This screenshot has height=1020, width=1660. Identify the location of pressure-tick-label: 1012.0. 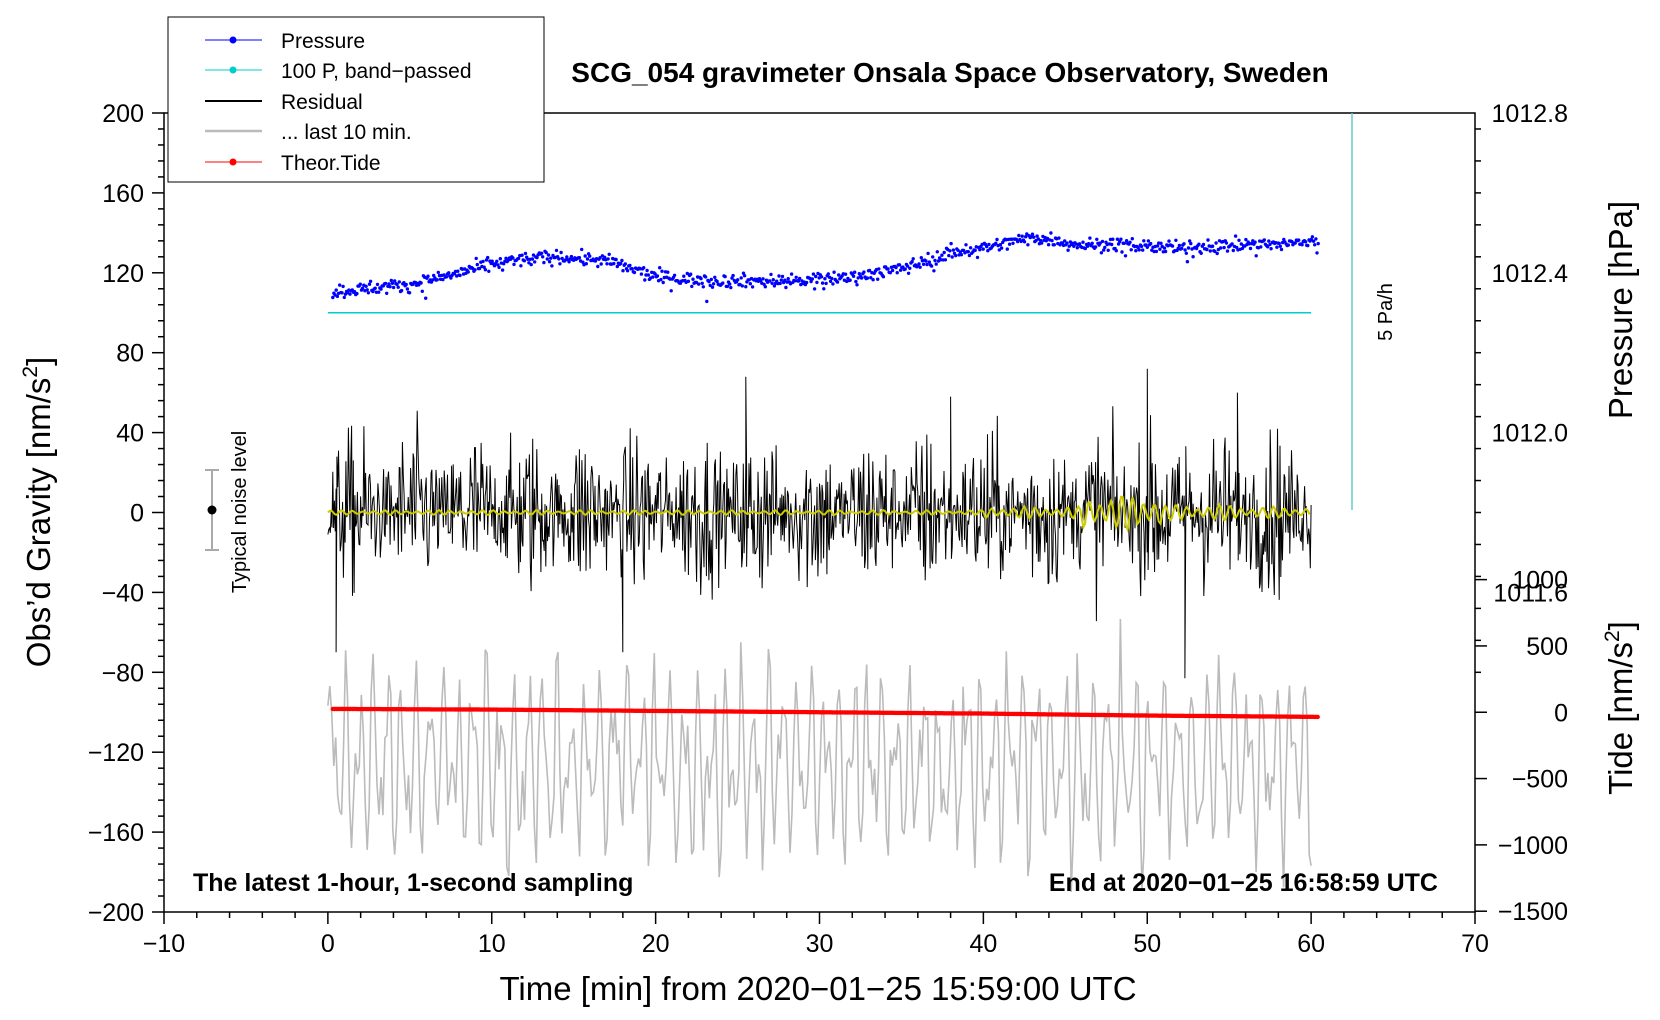
(1530, 434).